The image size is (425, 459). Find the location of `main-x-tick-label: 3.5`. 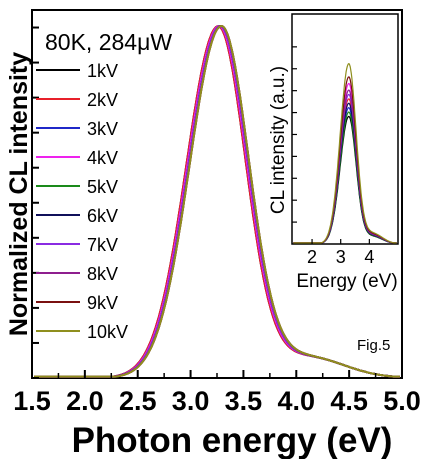

main-x-tick-label: 3.5 is located at coordinates (244, 401).